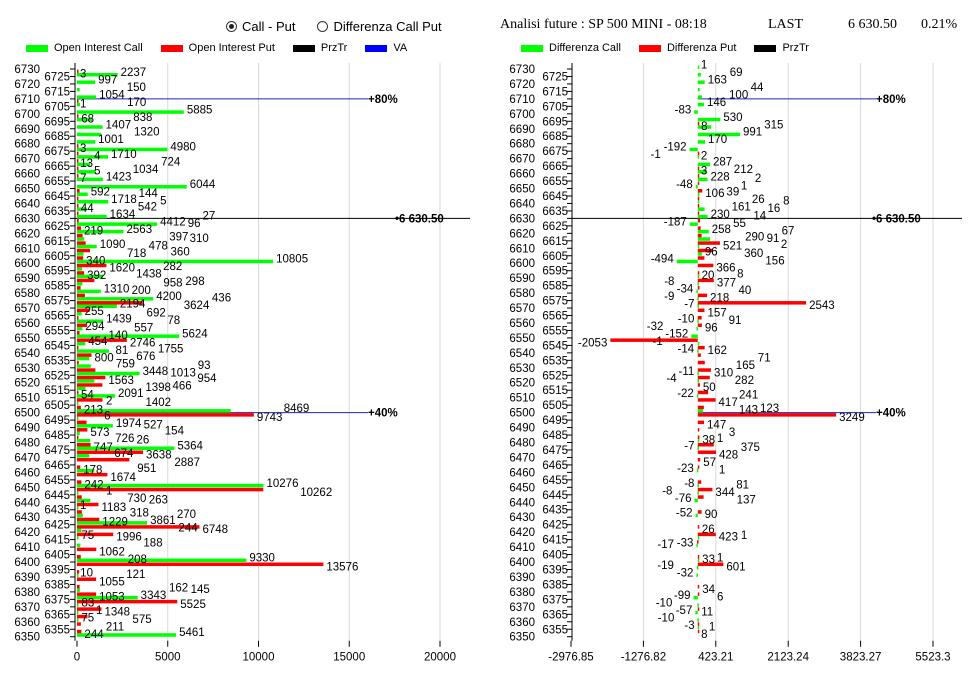  Describe the element at coordinates (27, 204) in the screenshot. I see `y-tick-label: 6640` at that location.